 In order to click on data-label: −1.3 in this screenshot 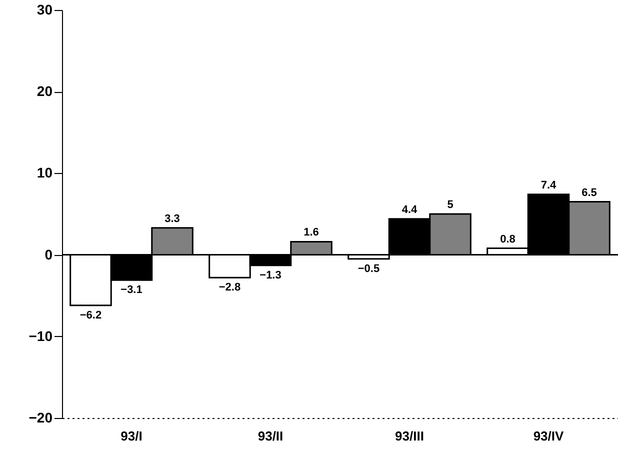, I will do `click(271, 275)`.